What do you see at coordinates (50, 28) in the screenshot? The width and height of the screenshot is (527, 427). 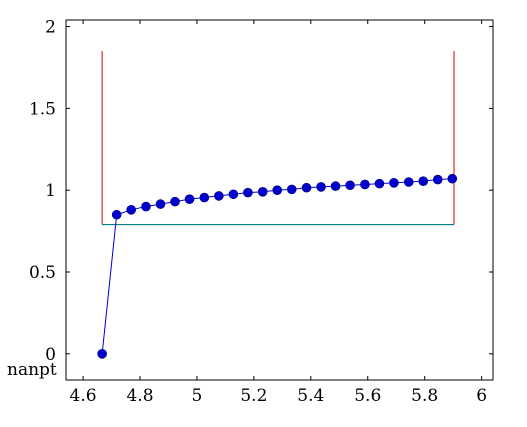 I see `y-tick-label: 2` at bounding box center [50, 28].